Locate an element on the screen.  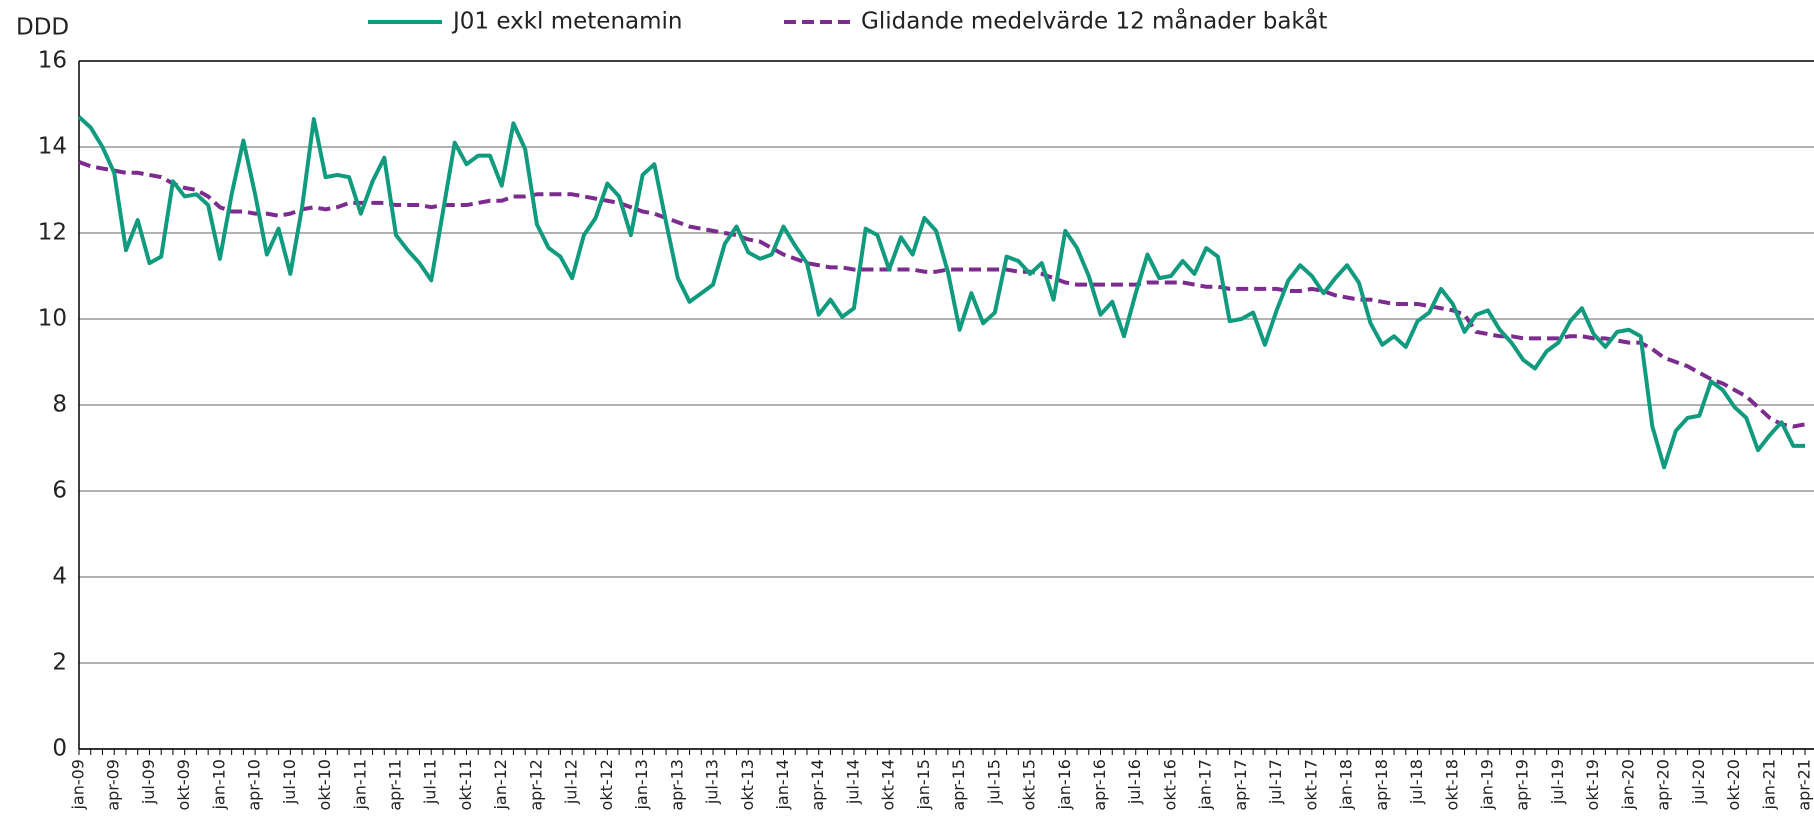
y-tick-label: 2 is located at coordinates (59, 663).